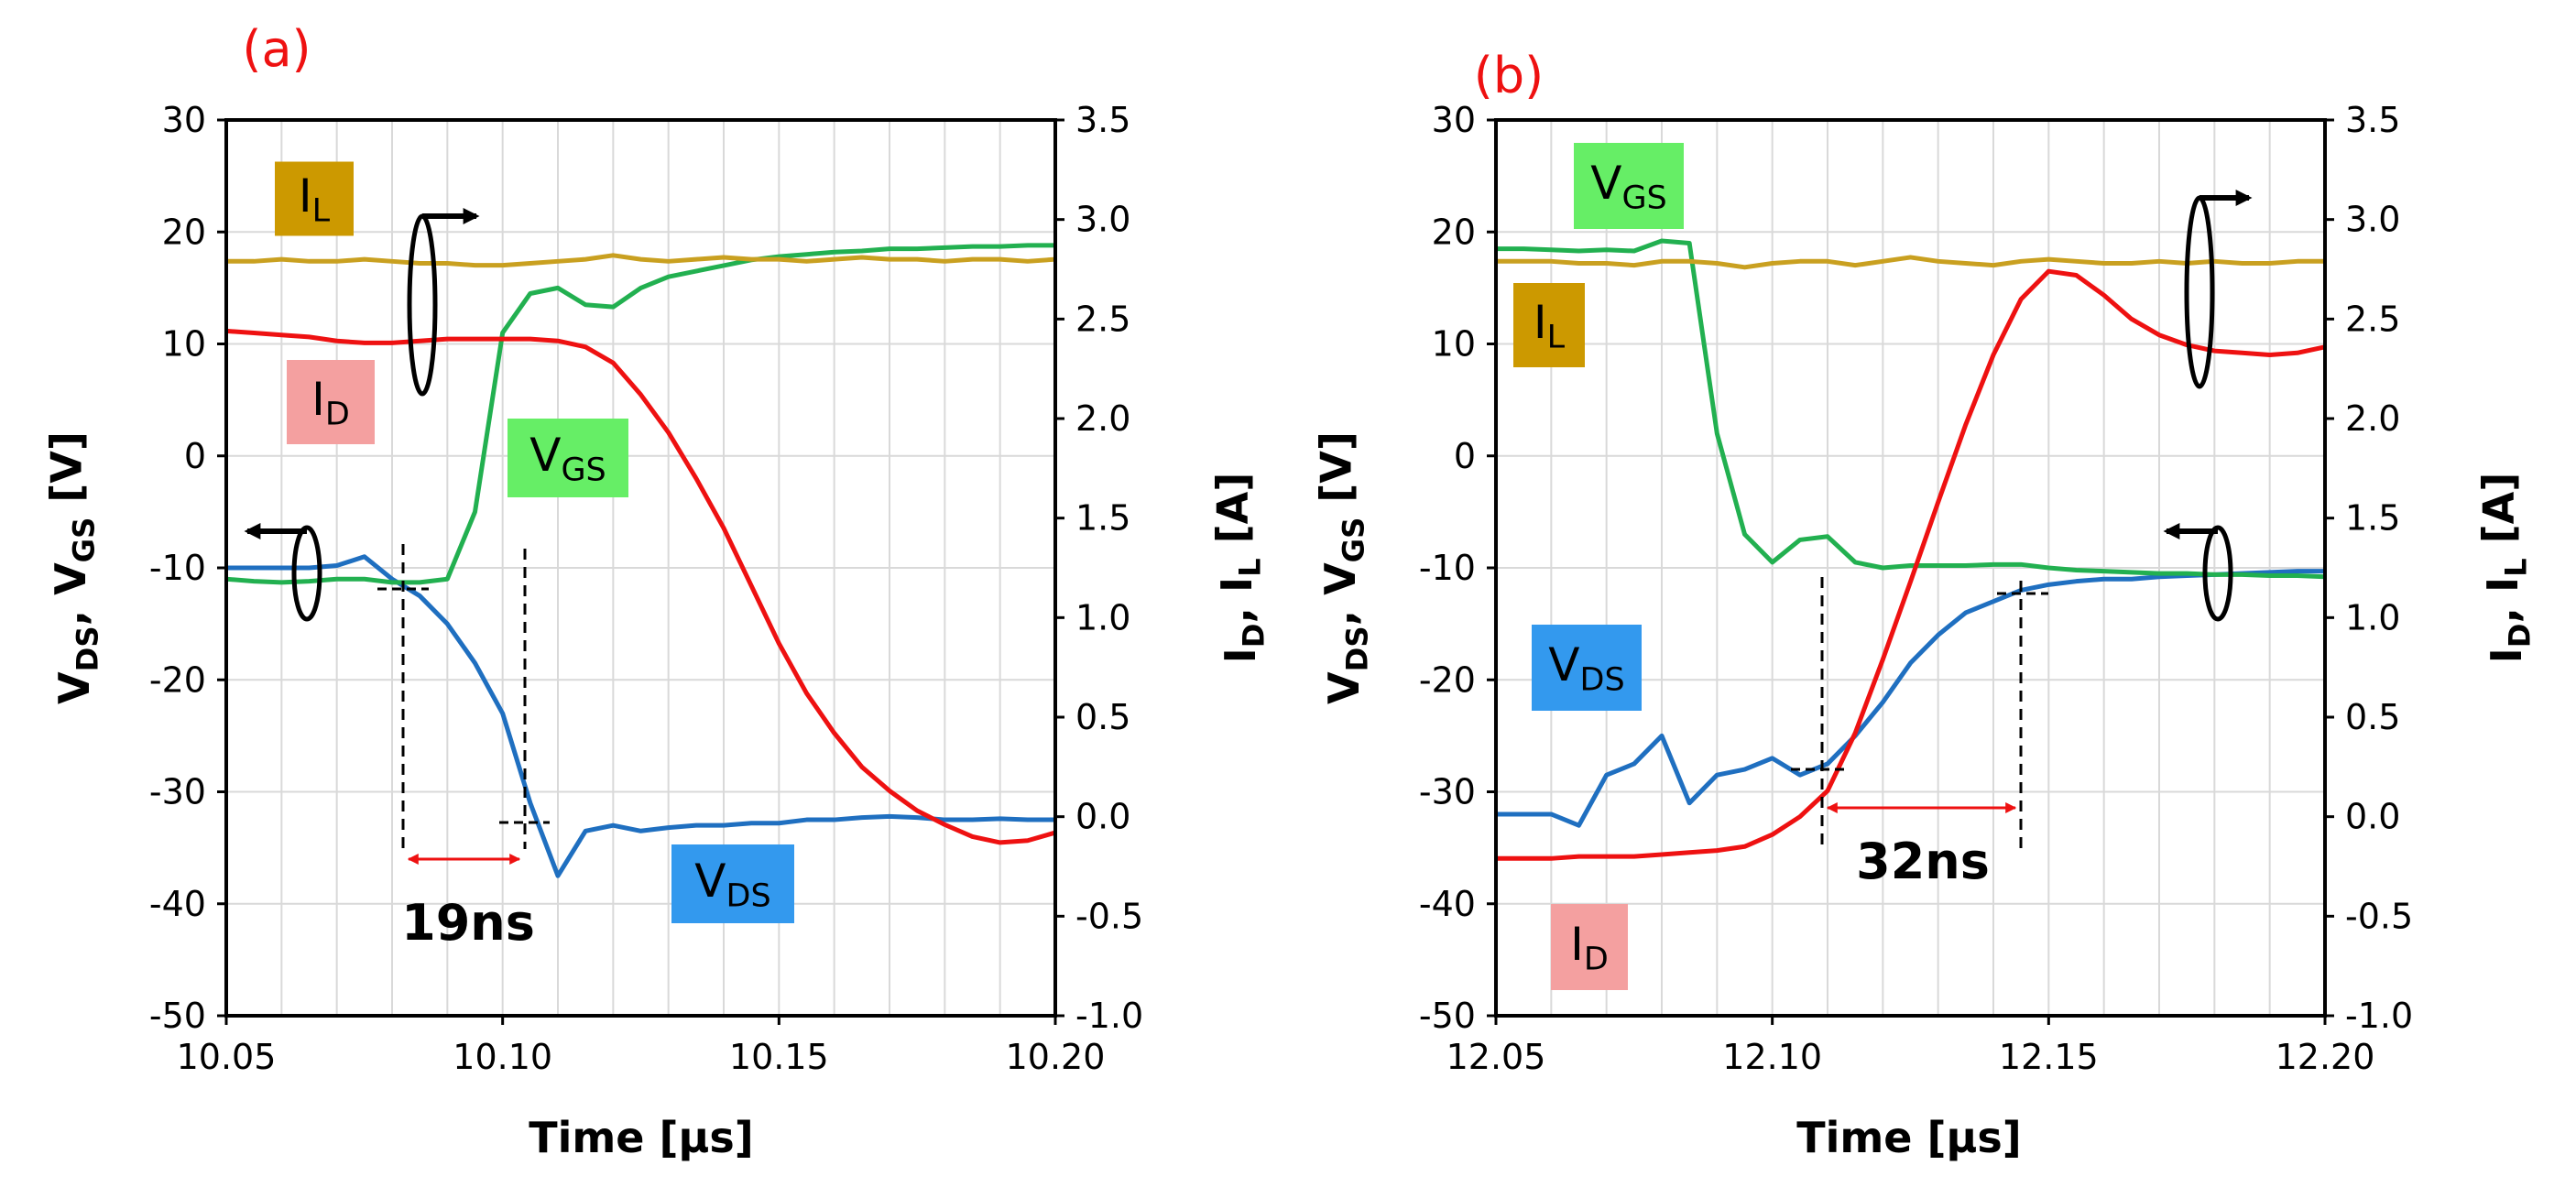  What do you see at coordinates (276, 49) in the screenshot?
I see `panel-label: (a)` at bounding box center [276, 49].